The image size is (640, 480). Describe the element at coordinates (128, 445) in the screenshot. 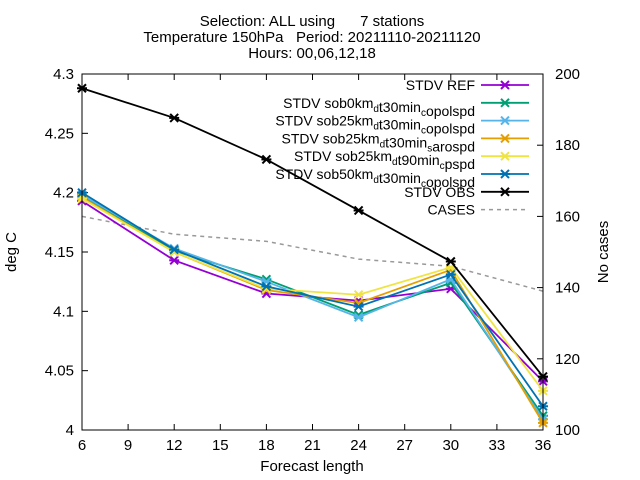

I see `x-tick-label: 9` at that location.